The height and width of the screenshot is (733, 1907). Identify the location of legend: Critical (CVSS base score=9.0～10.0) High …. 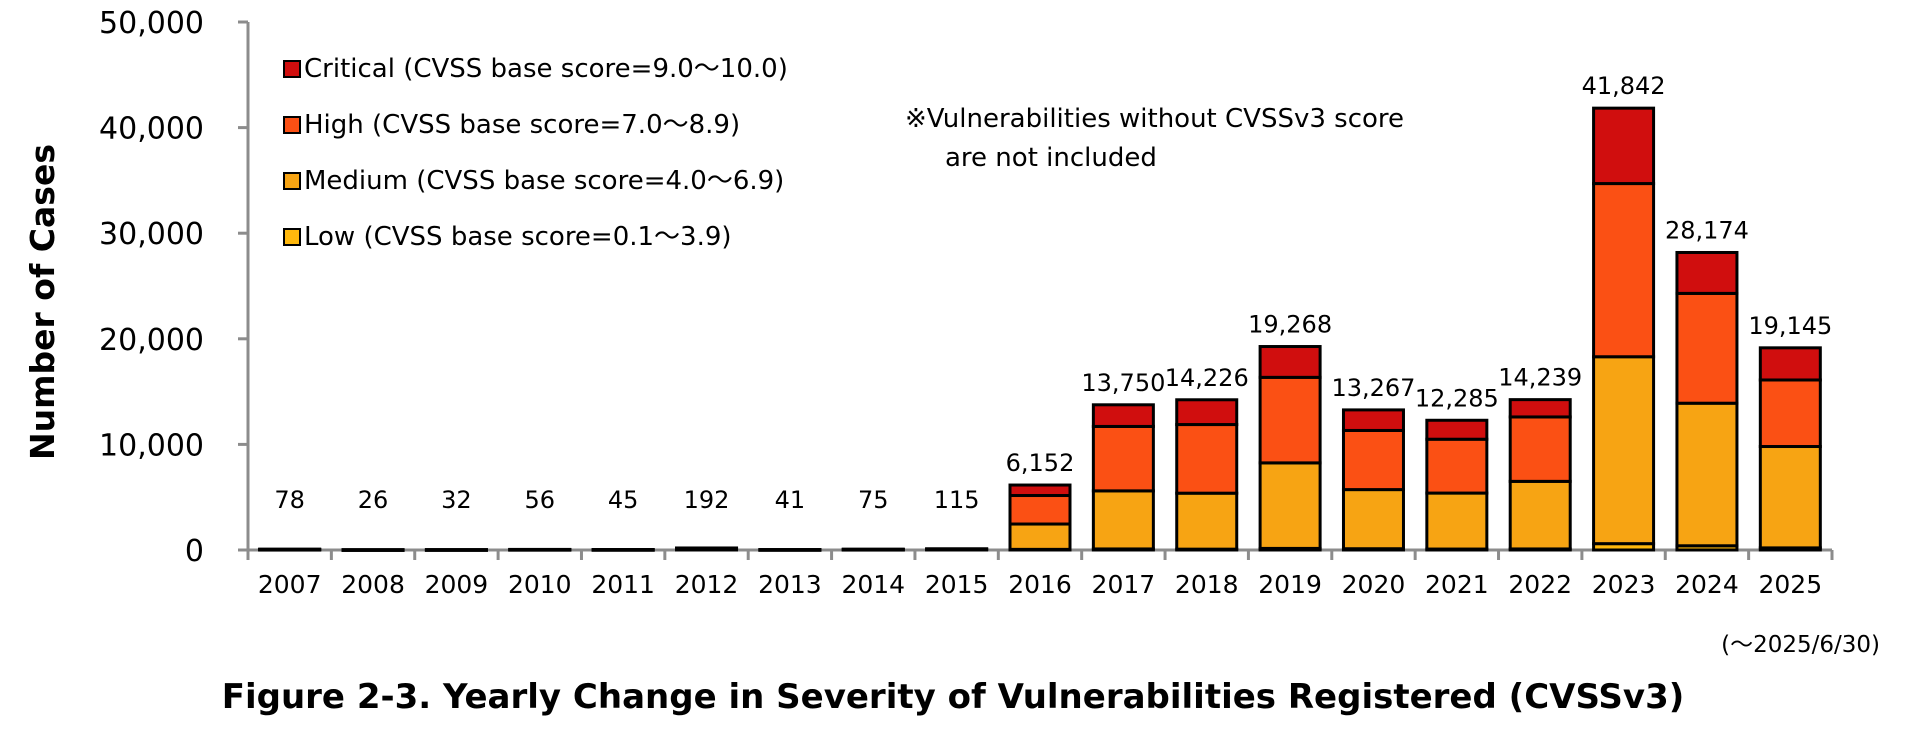
(535, 153).